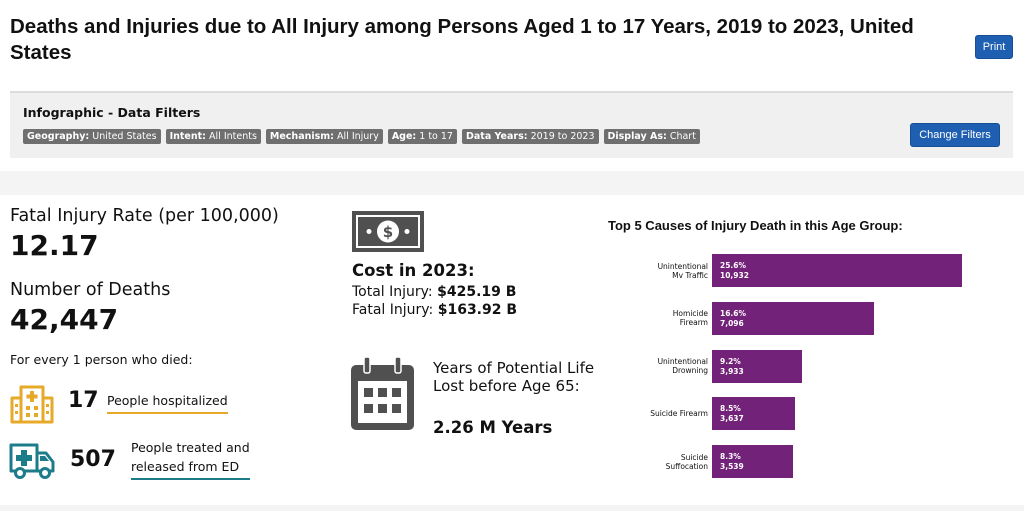  I want to click on calendar-icon, so click(382, 393).